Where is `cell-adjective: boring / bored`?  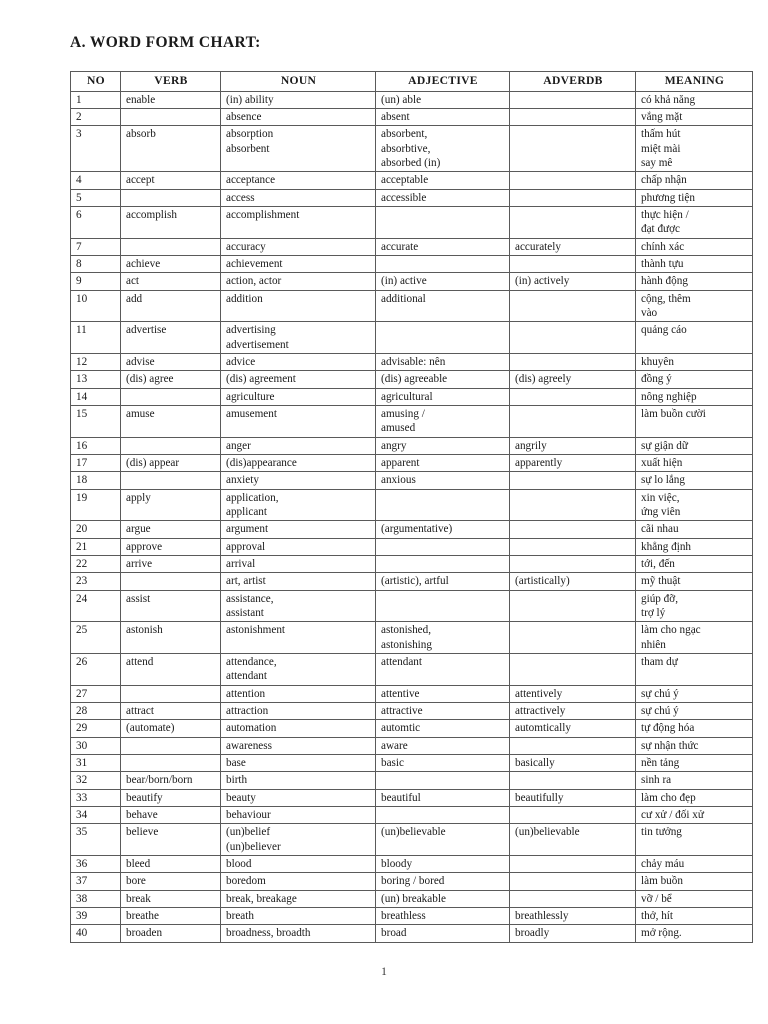
cell-adjective: boring / bored is located at coordinates (442, 881).